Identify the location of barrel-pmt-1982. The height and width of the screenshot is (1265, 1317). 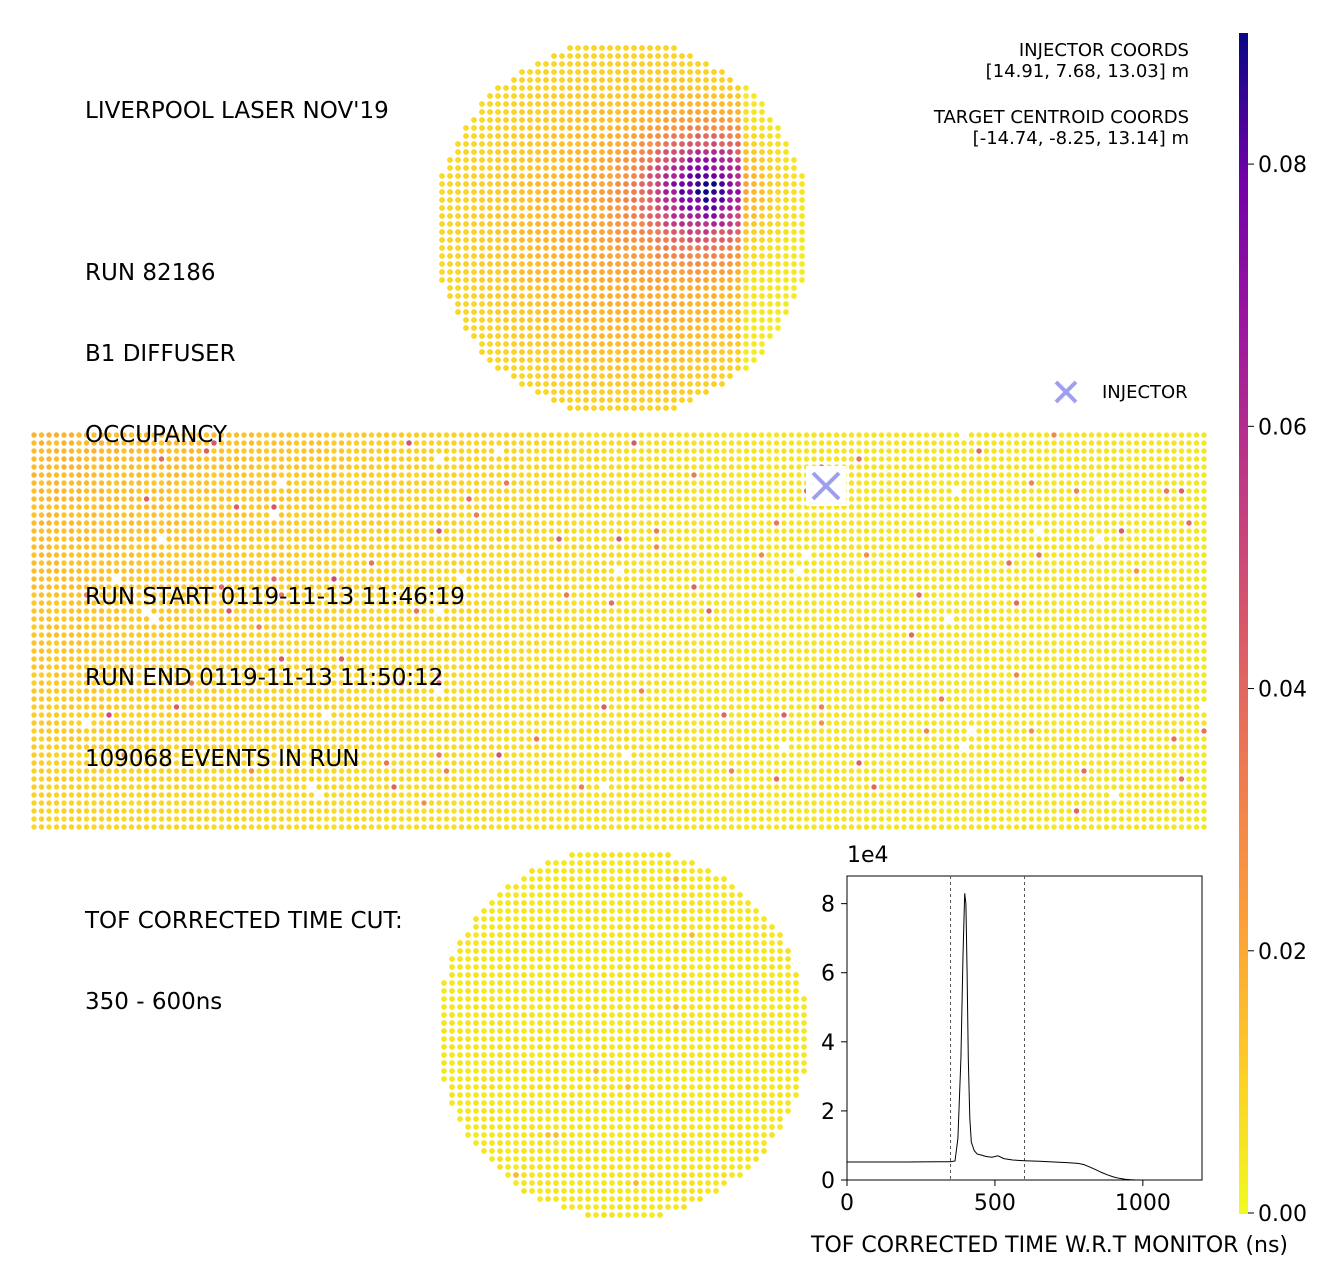
(814, 531).